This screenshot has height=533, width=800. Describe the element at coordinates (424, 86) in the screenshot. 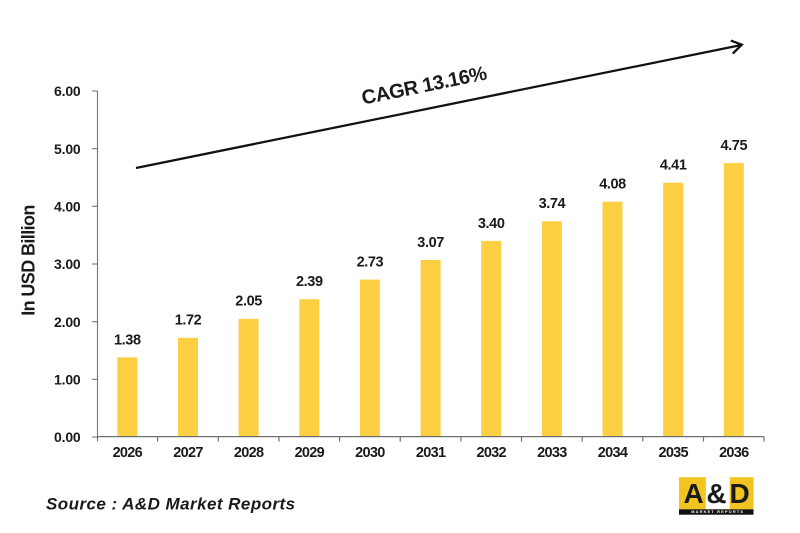

I see `svg-text: CAGR 13.16%` at that location.